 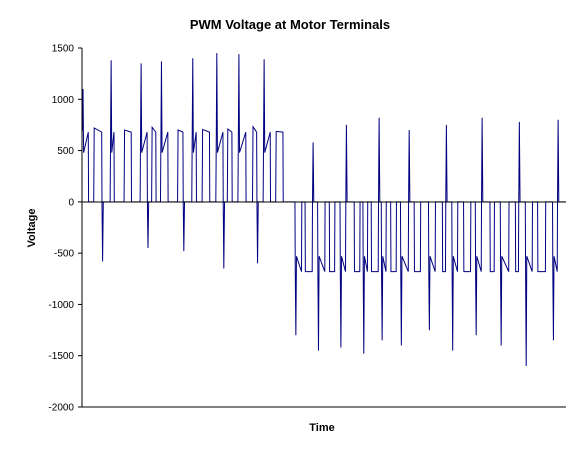 What do you see at coordinates (63, 49) in the screenshot?
I see `y-tick-label: 1500` at bounding box center [63, 49].